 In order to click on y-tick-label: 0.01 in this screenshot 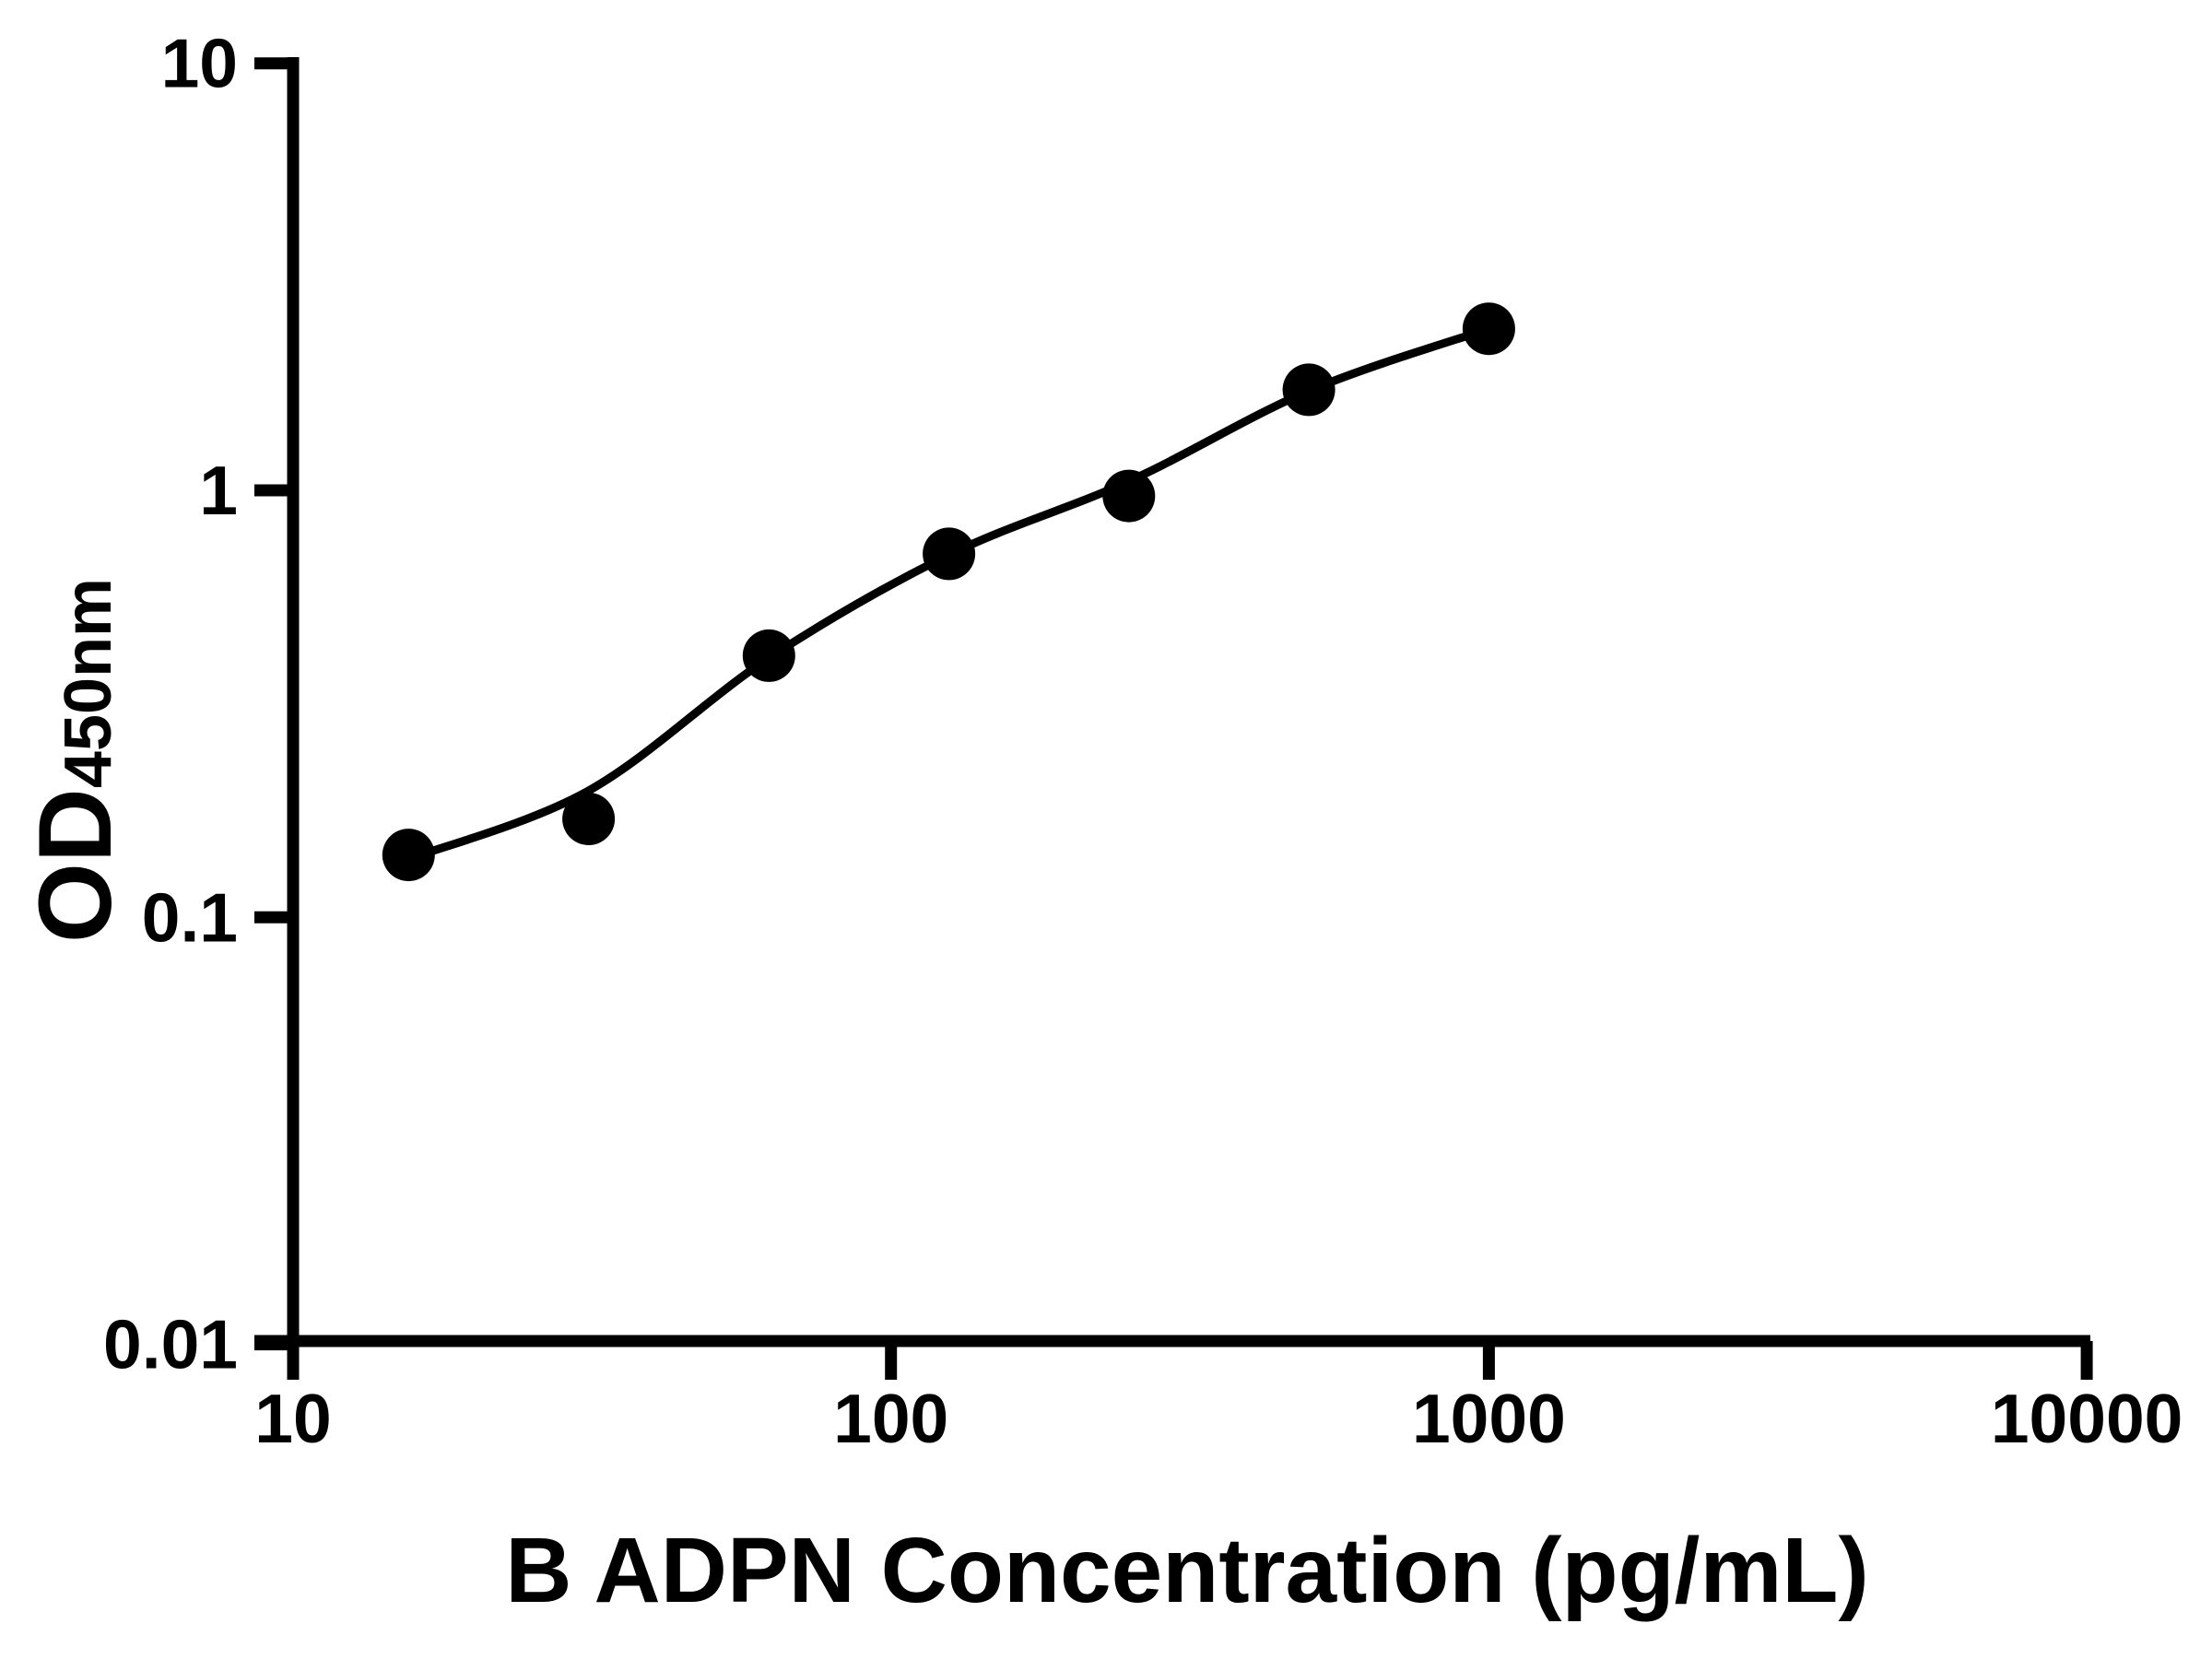, I will do `click(170, 1344)`.